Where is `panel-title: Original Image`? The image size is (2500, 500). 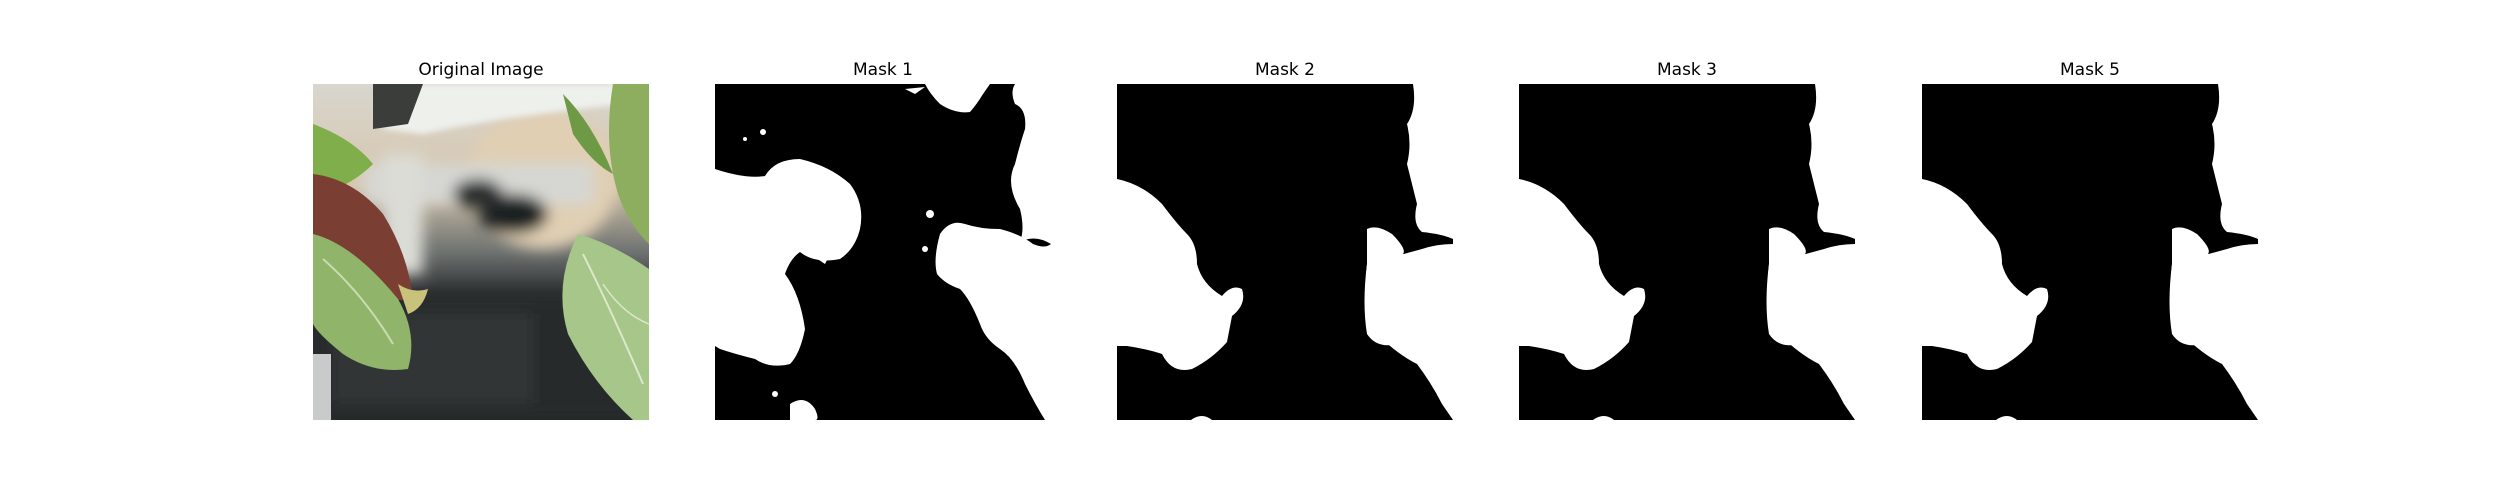 panel-title: Original Image is located at coordinates (481, 70).